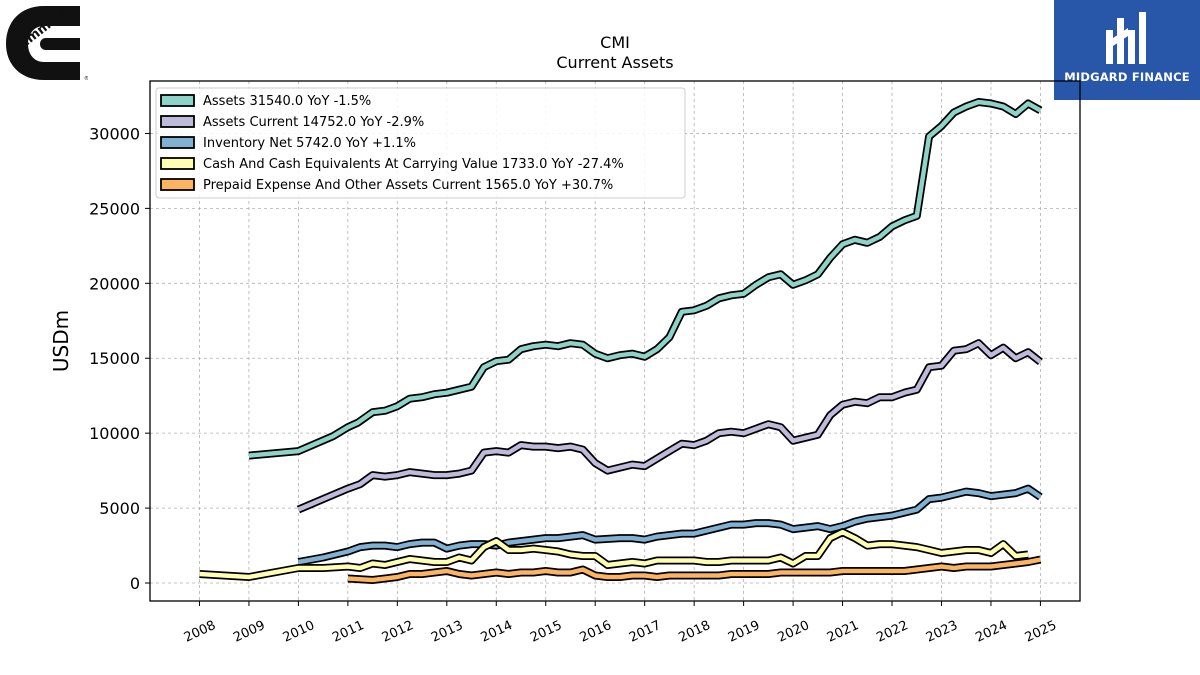  I want to click on y-tick-label: 10000, so click(114, 433).